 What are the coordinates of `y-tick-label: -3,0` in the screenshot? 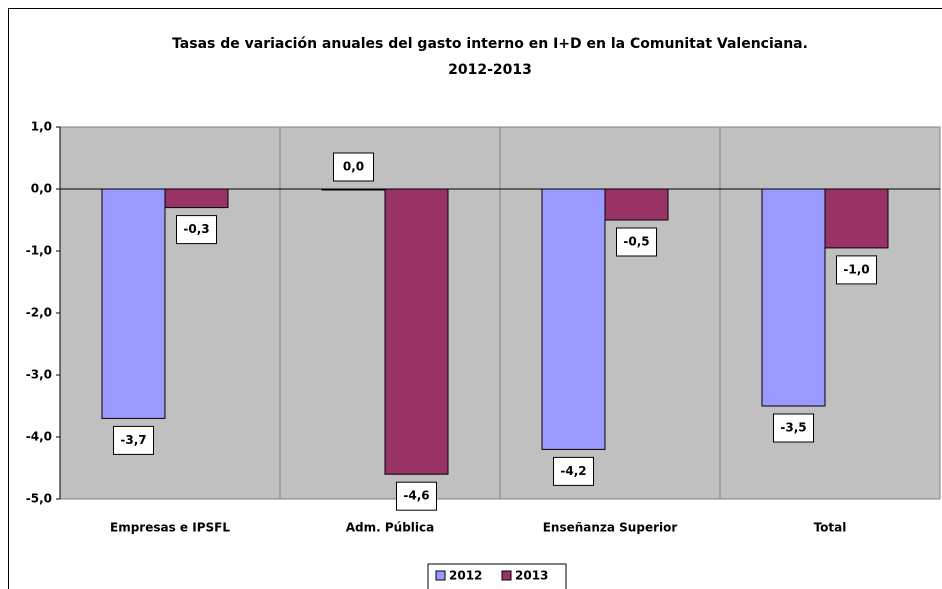 It's located at (39, 375).